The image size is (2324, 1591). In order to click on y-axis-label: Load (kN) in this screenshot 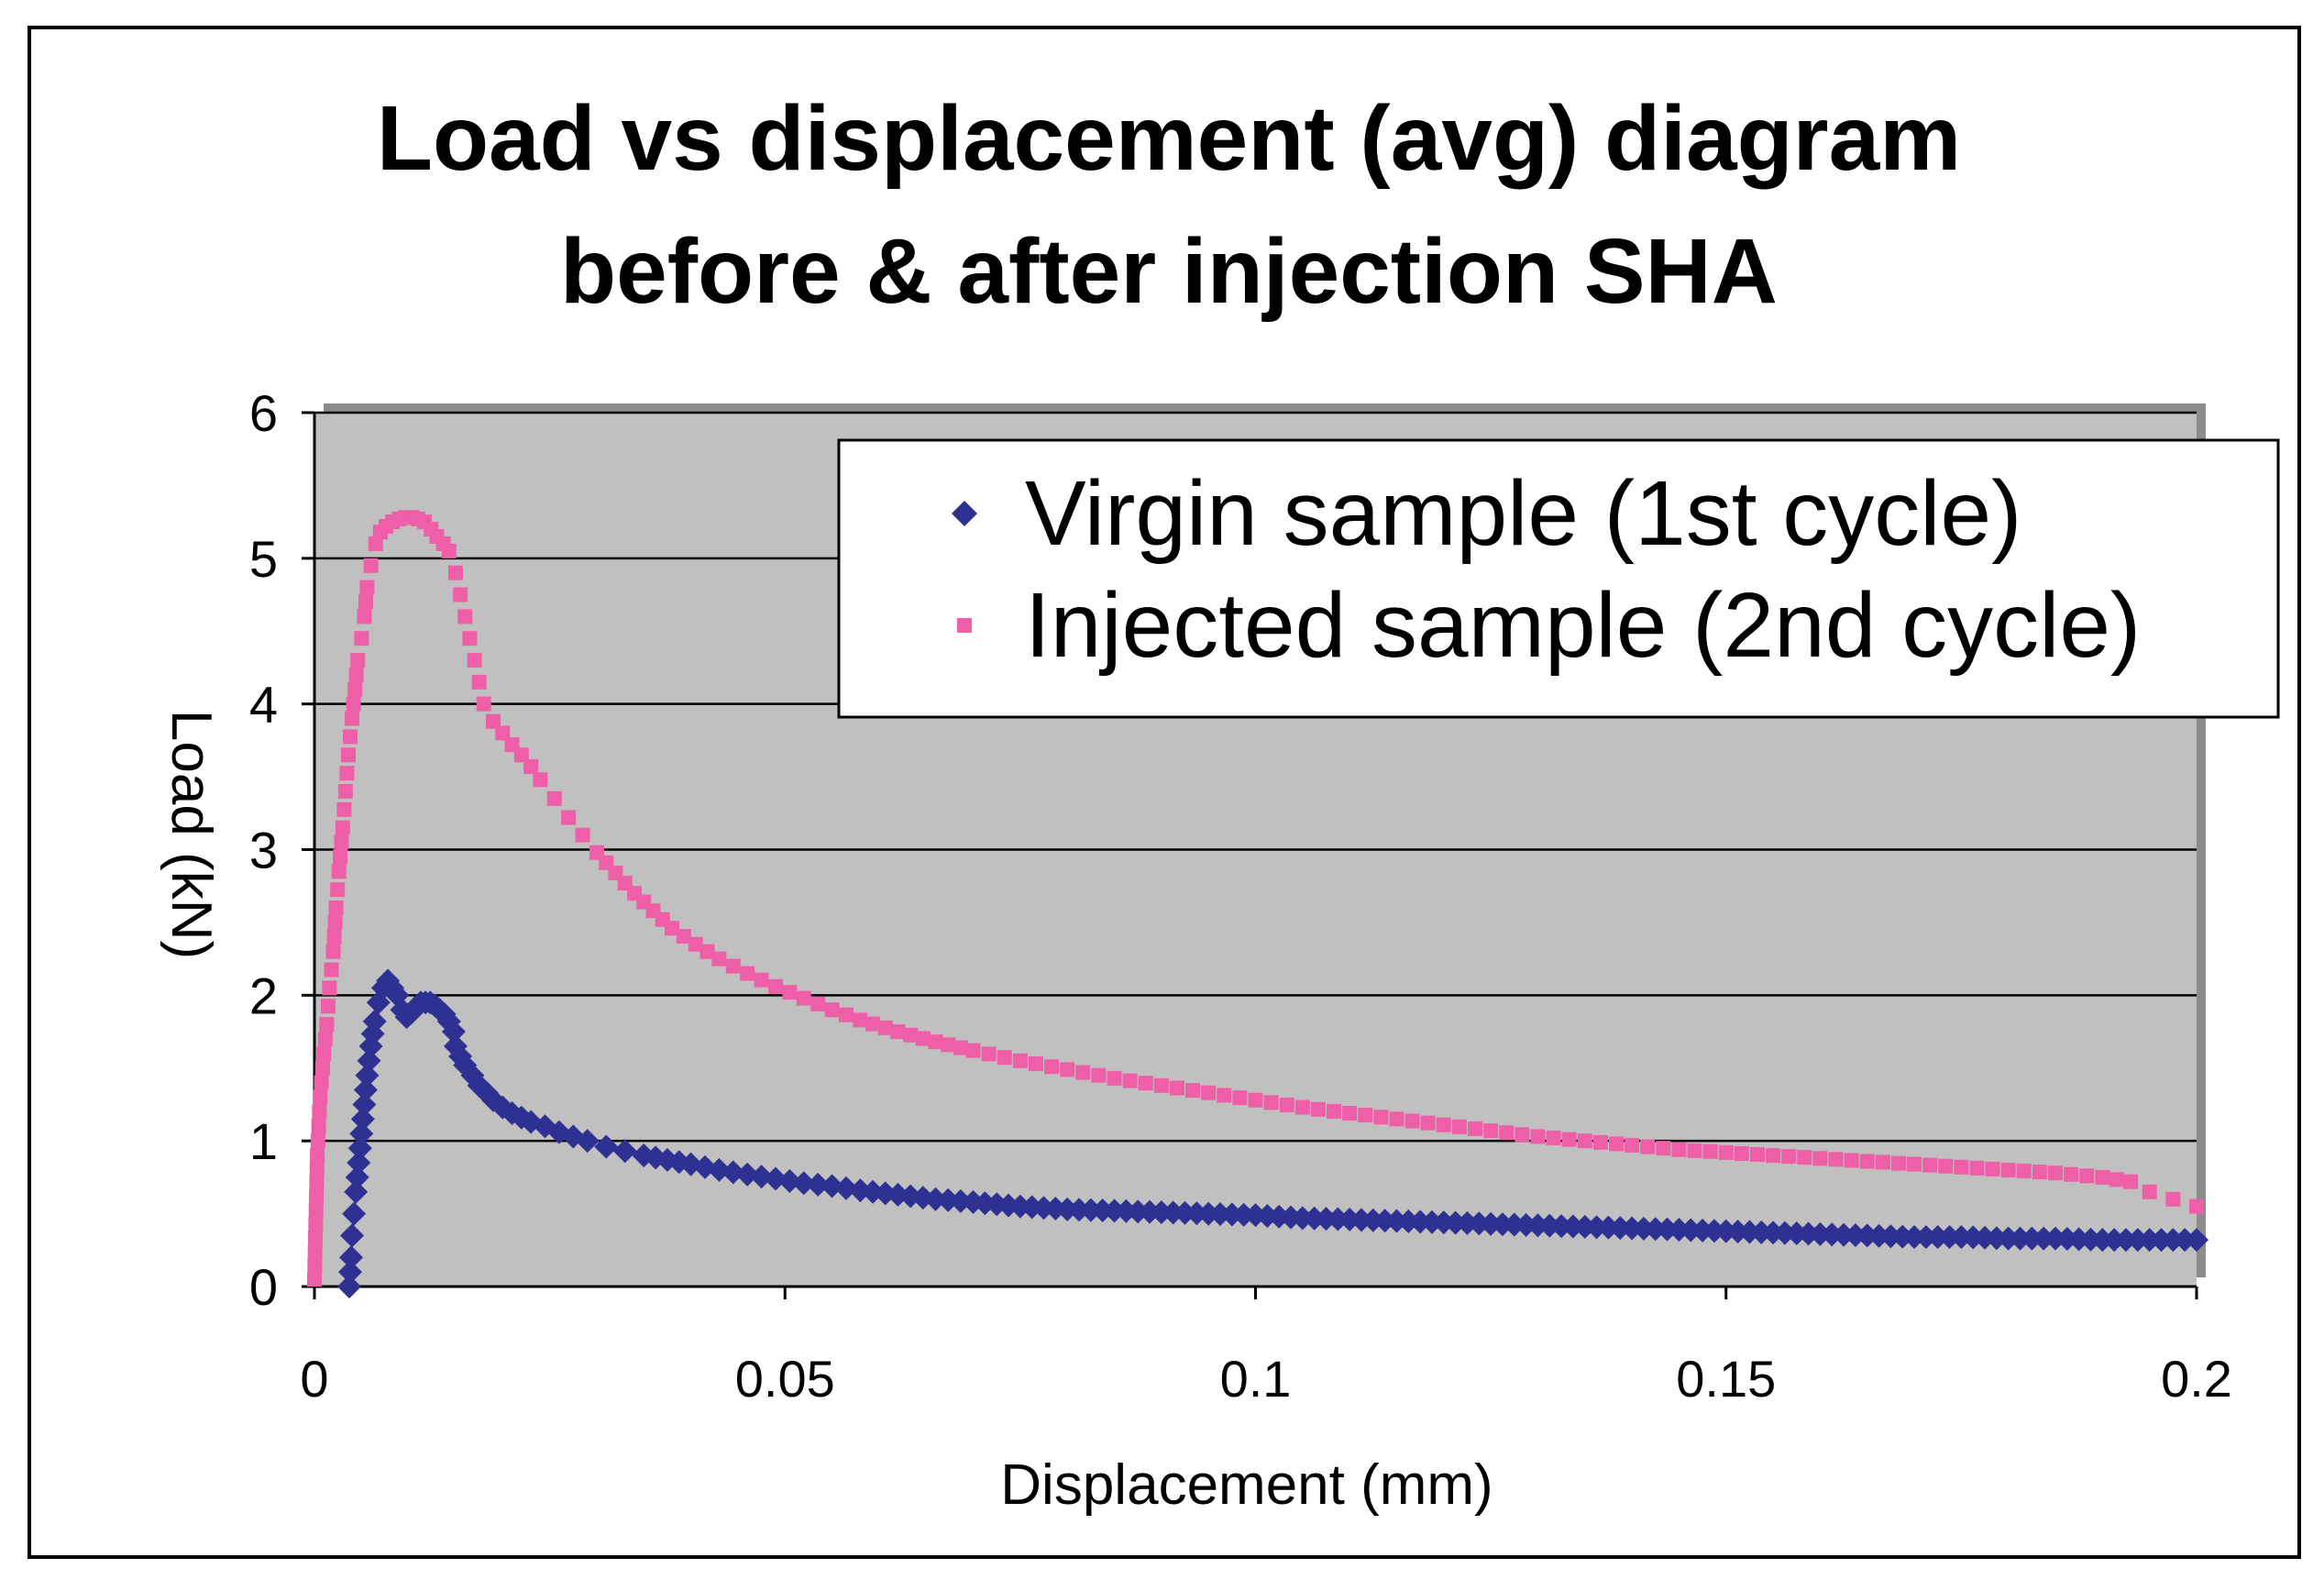, I will do `click(191, 834)`.